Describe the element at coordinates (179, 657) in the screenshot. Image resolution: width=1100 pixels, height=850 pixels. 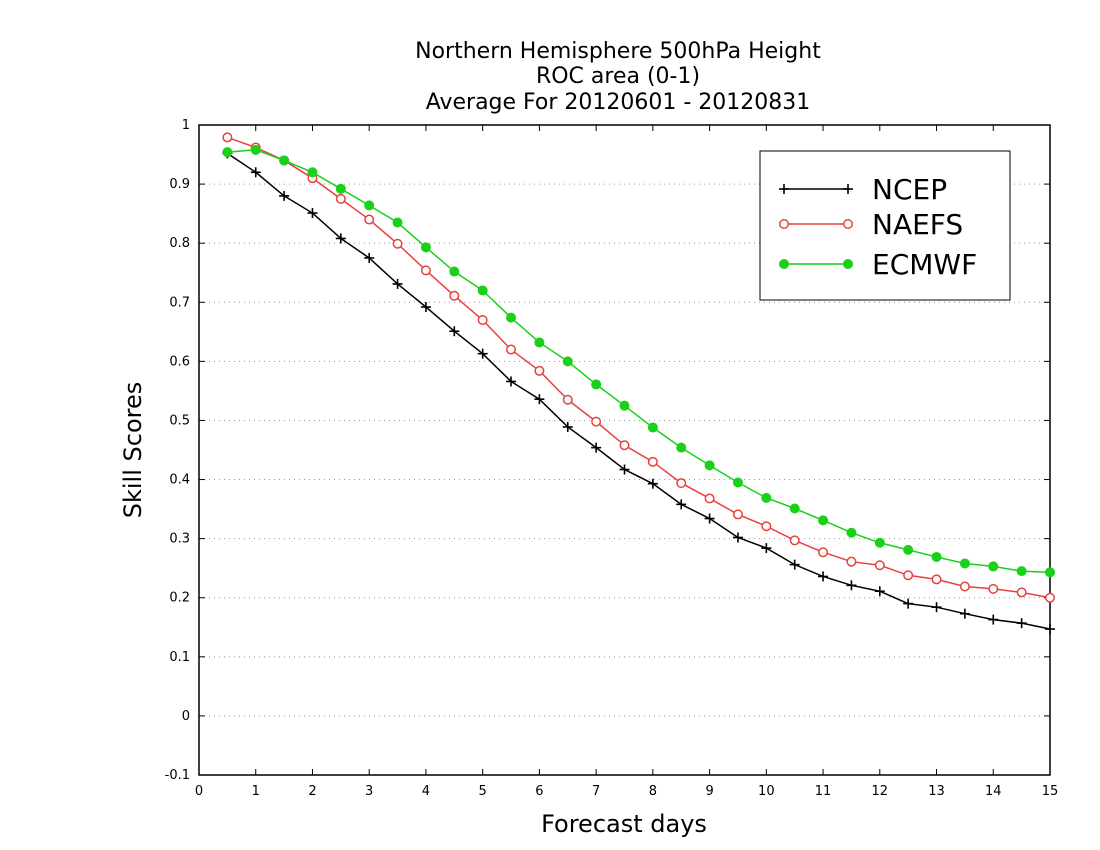
I see `y-tick-label: 0.1` at that location.